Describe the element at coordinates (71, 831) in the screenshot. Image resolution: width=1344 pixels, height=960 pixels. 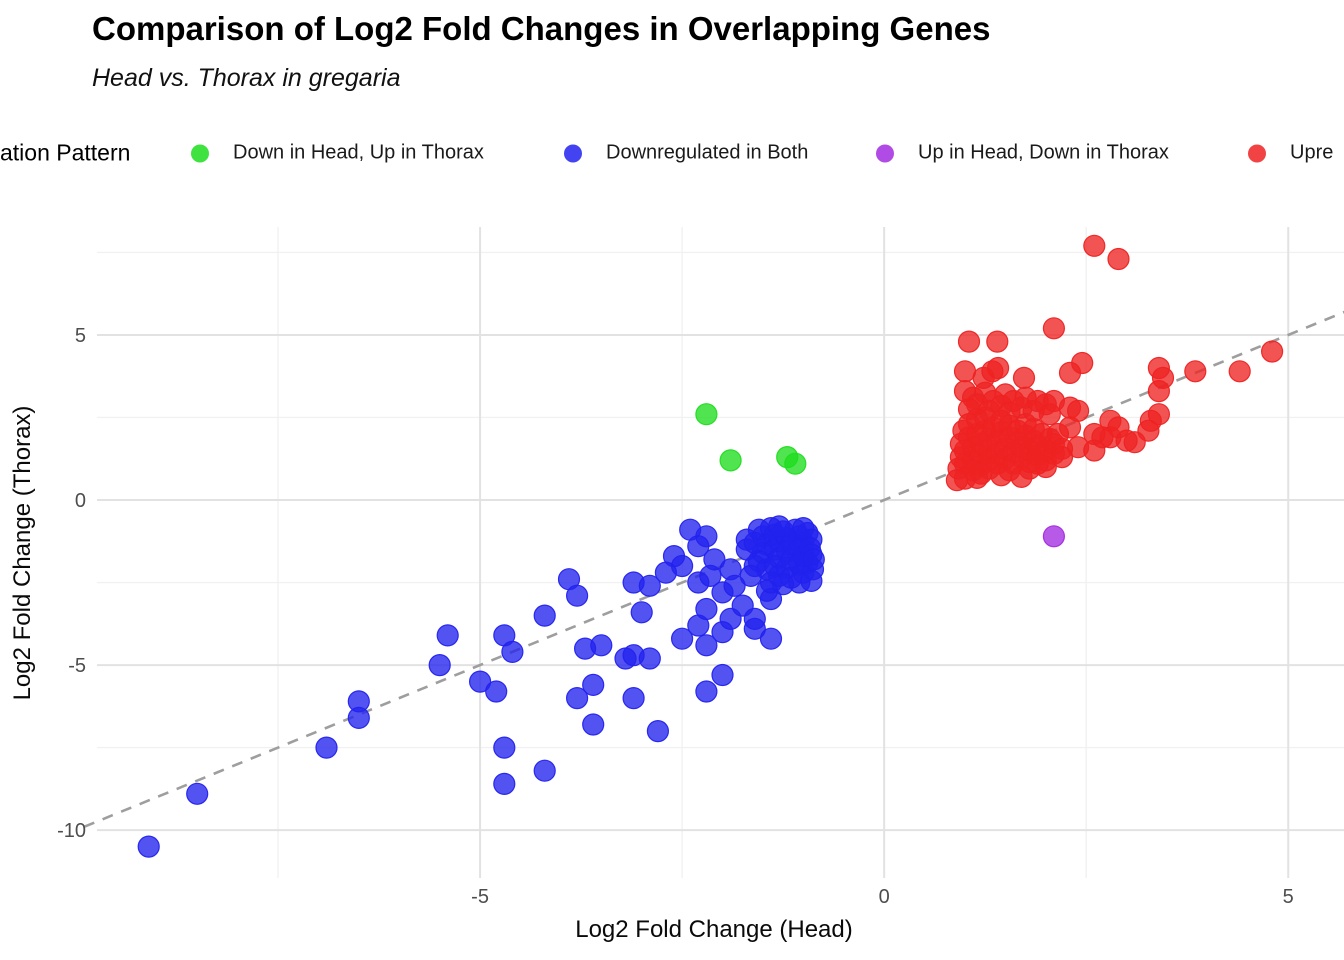
I see `y-tick-label: -10` at that location.